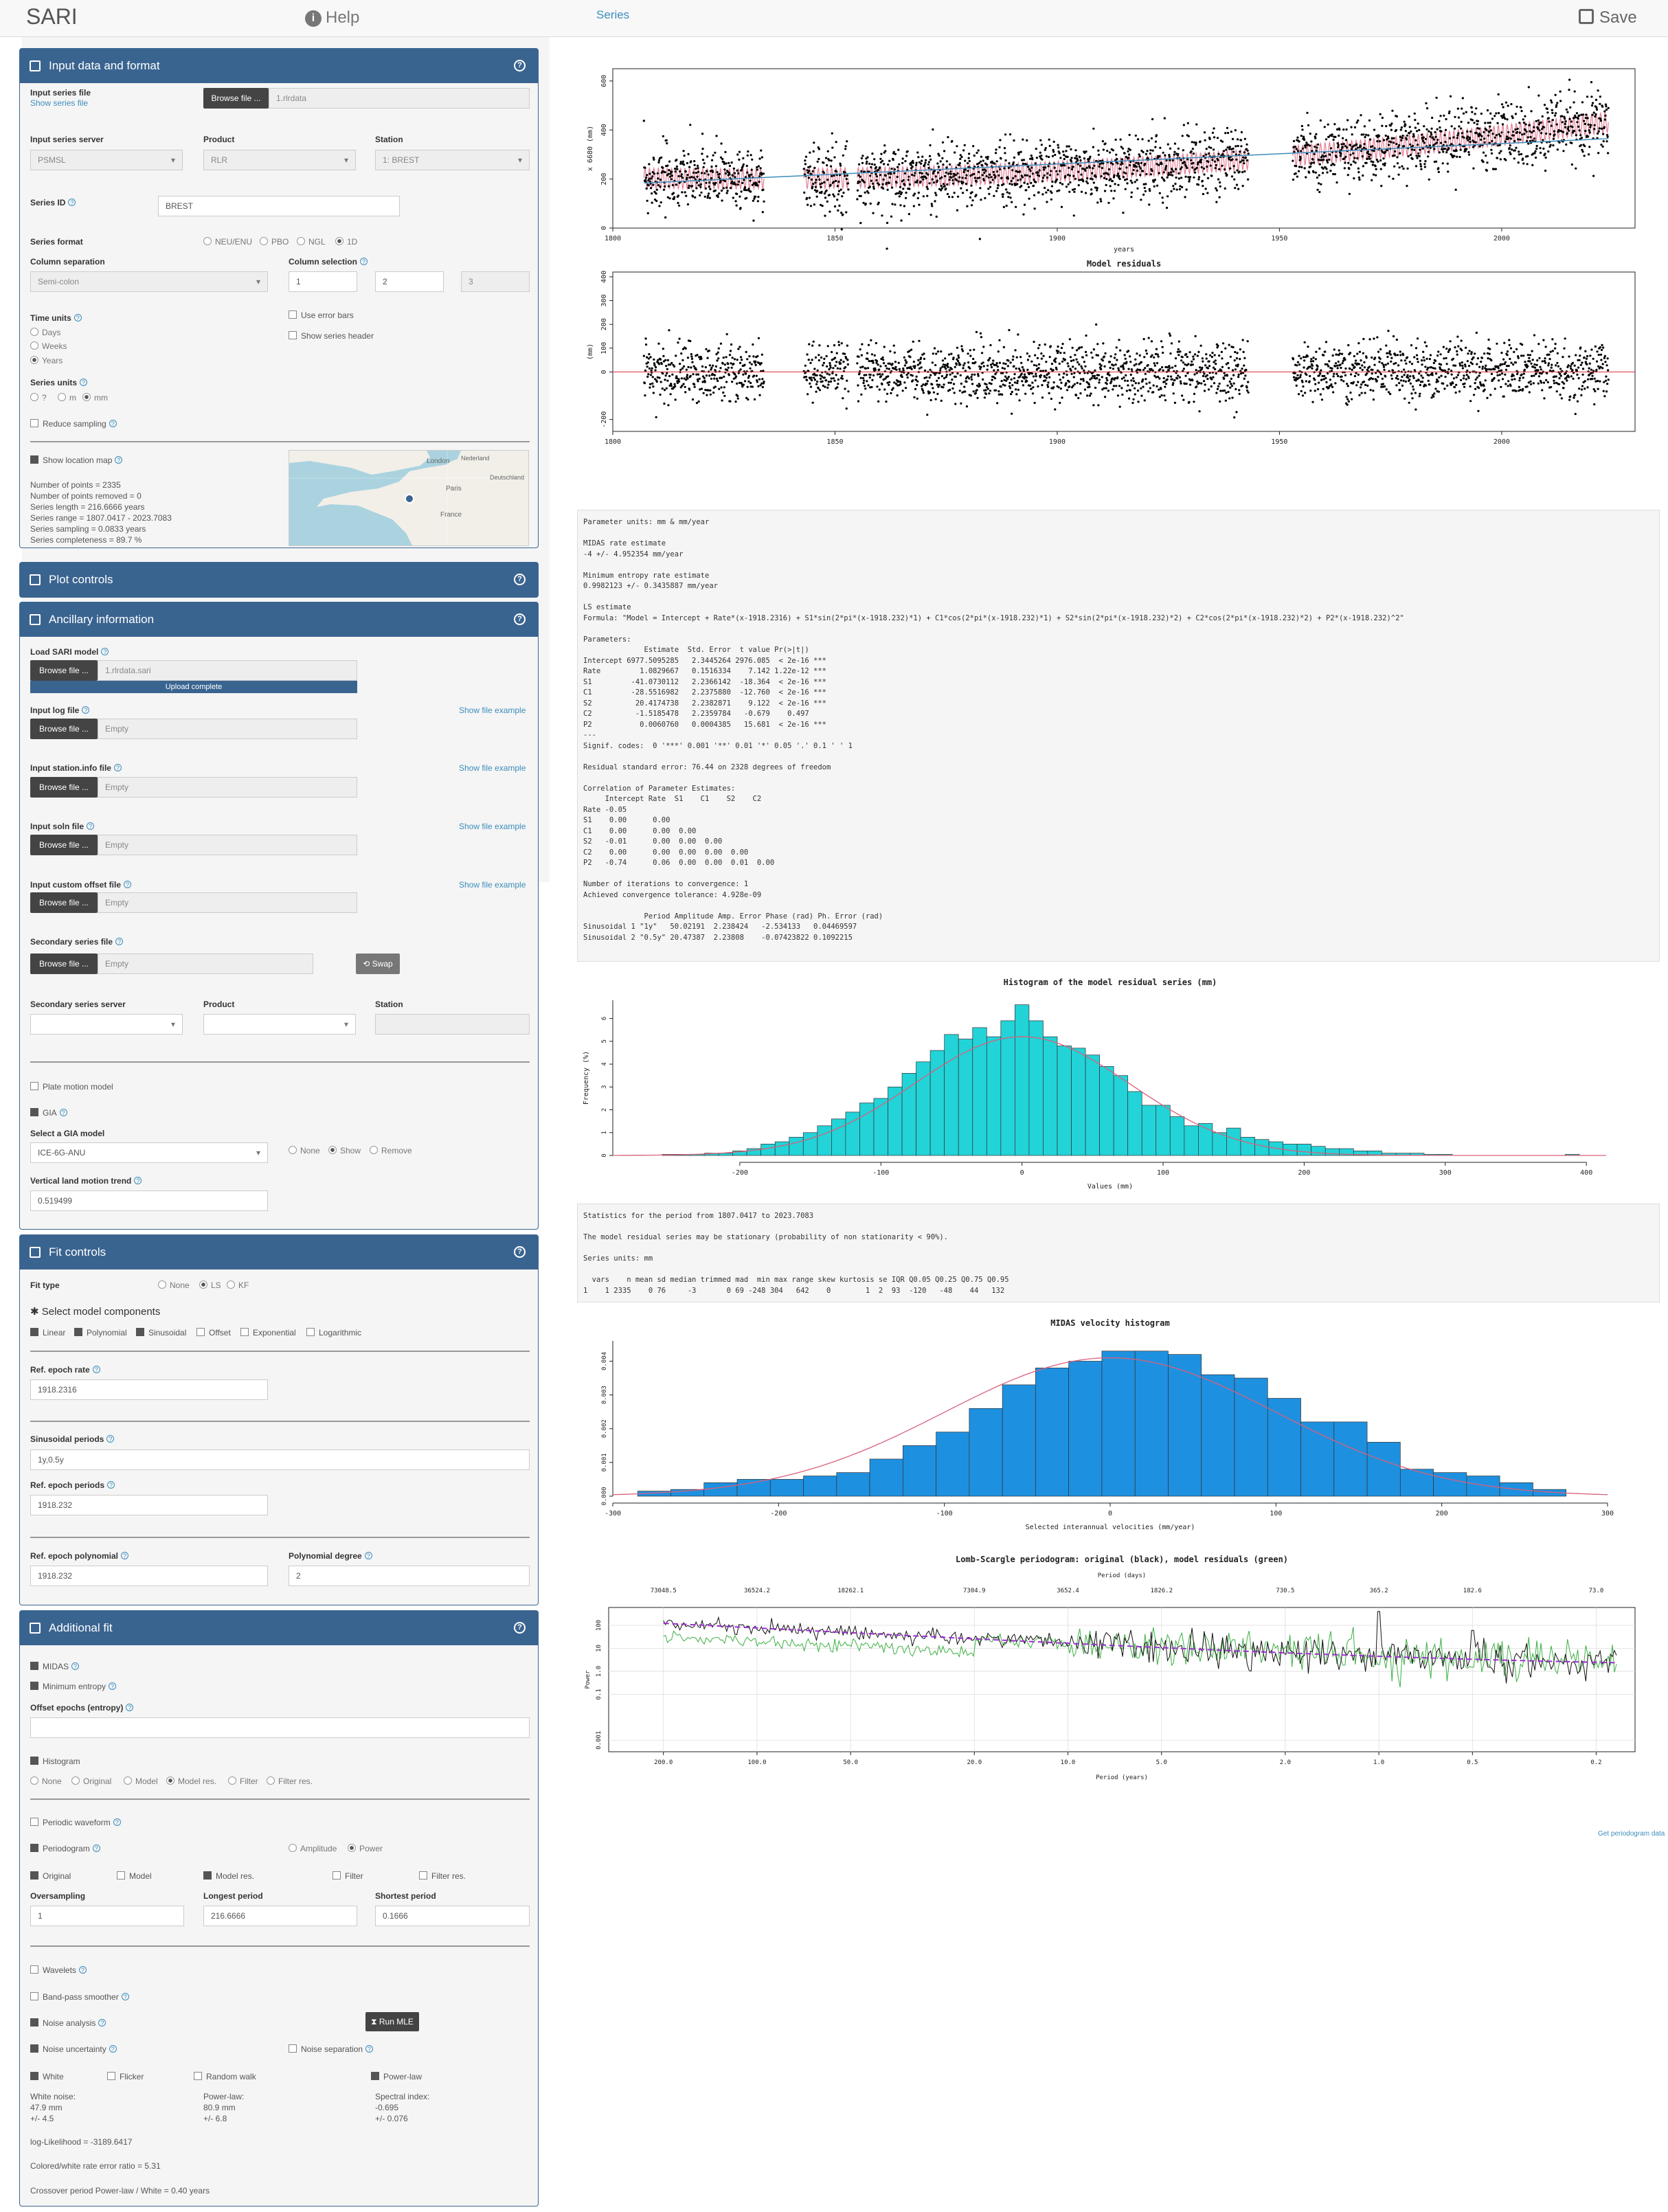  What do you see at coordinates (279, 66) in the screenshot?
I see `input-panel-header: Input data and format?` at bounding box center [279, 66].